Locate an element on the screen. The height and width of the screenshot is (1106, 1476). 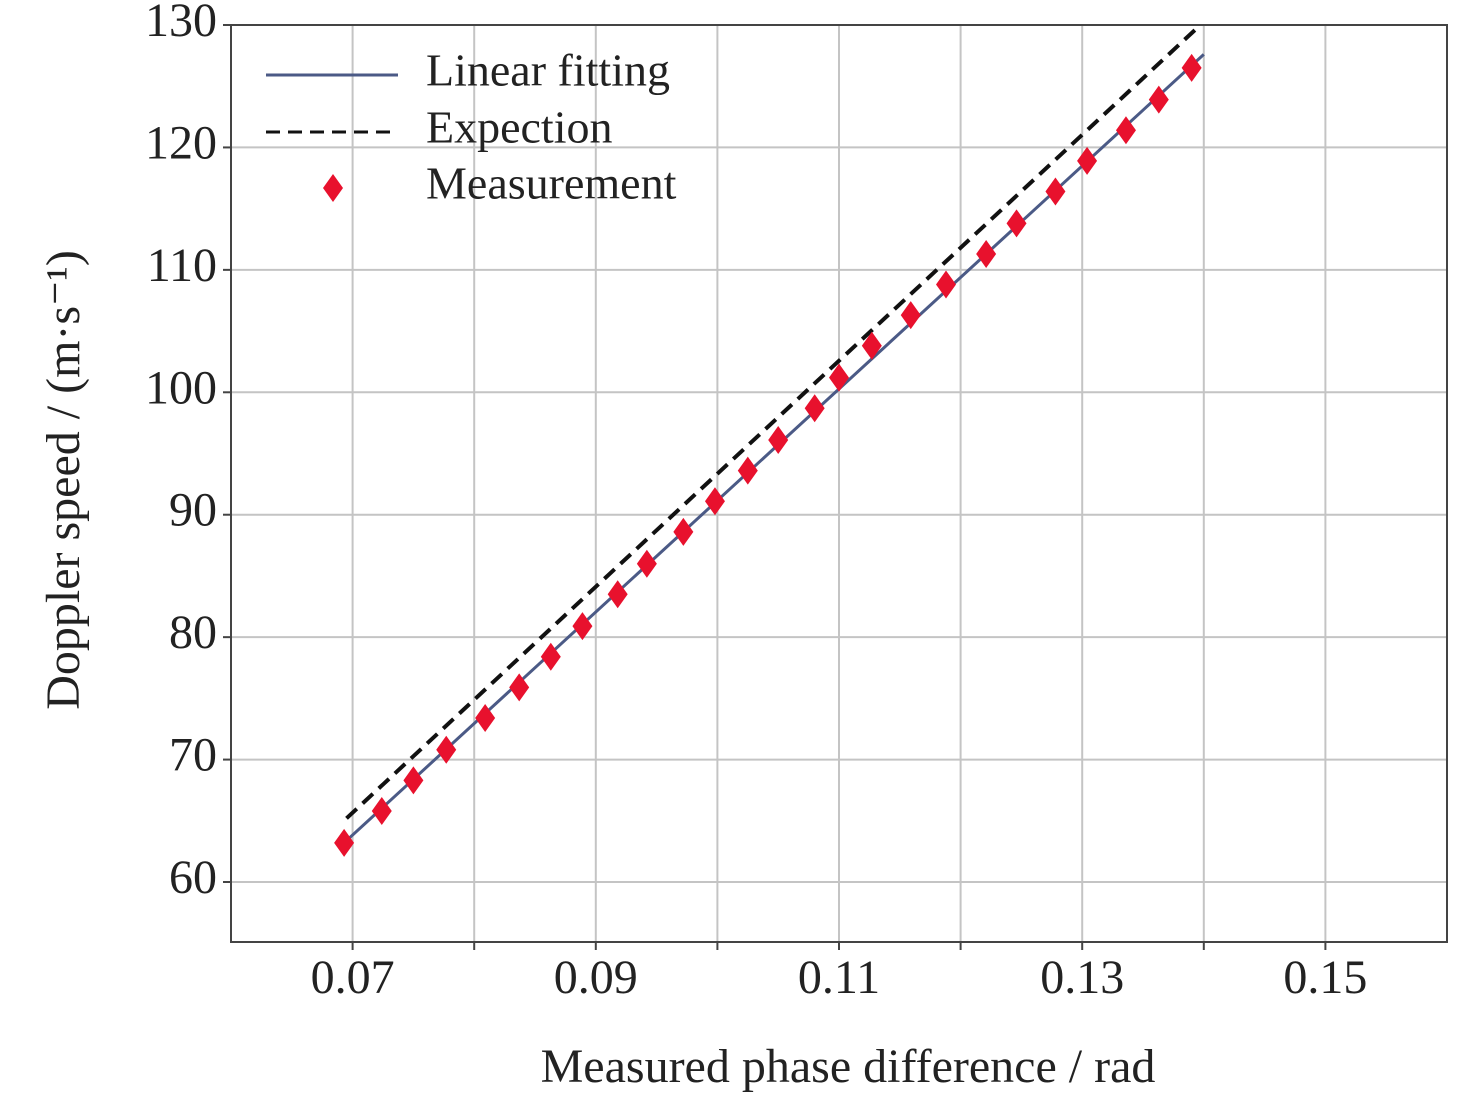
y-axis-title: Doppler speed / (m·s⁻¹) is located at coordinates (63, 480).